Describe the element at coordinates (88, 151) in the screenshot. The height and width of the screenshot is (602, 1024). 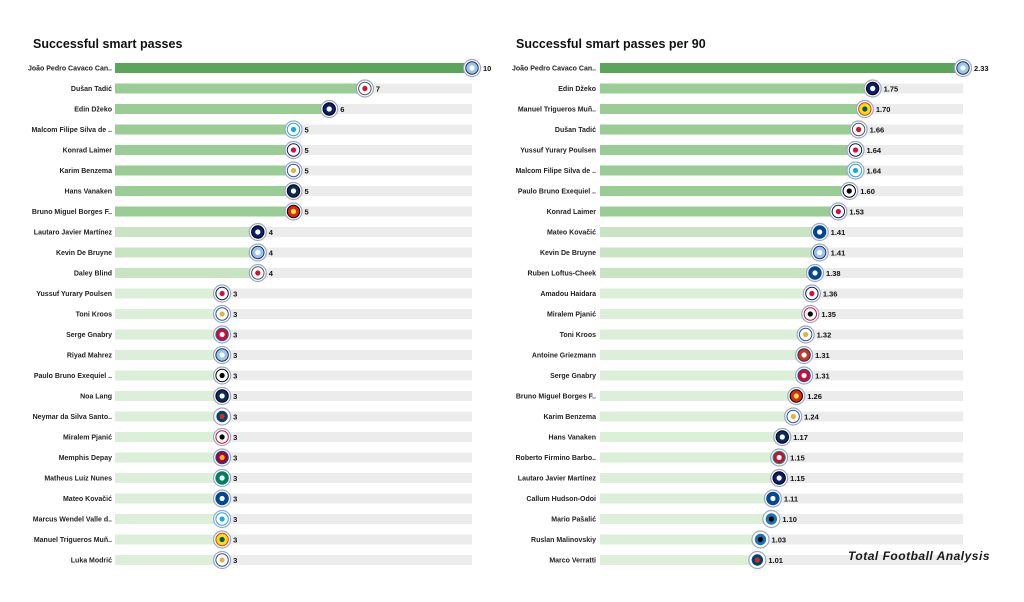
I see `category-label: Konrad Laimer` at that location.